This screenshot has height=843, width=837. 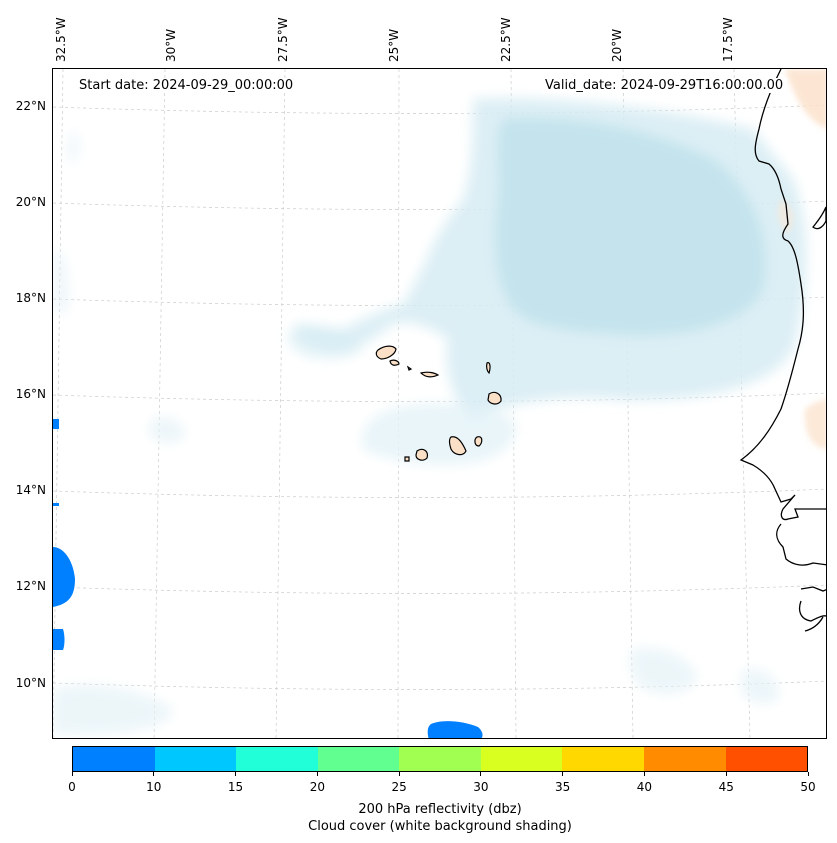 I want to click on coast-shading, so click(x=801, y=259).